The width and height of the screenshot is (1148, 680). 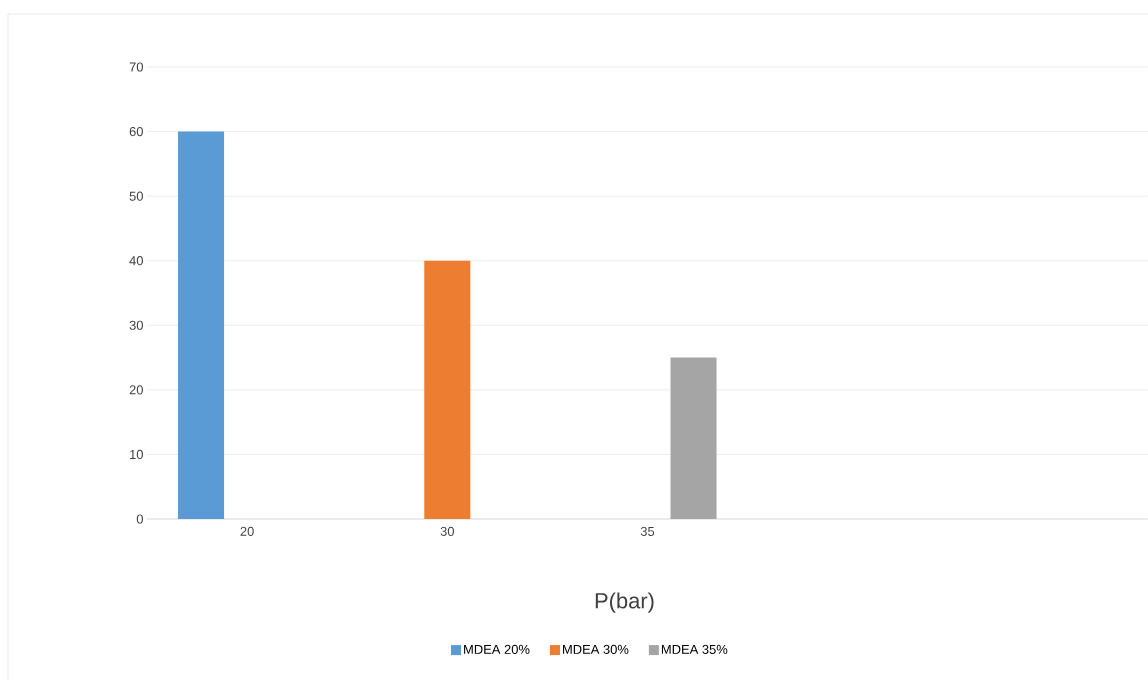 What do you see at coordinates (694, 649) in the screenshot?
I see `legend-label: MDEA 35%` at bounding box center [694, 649].